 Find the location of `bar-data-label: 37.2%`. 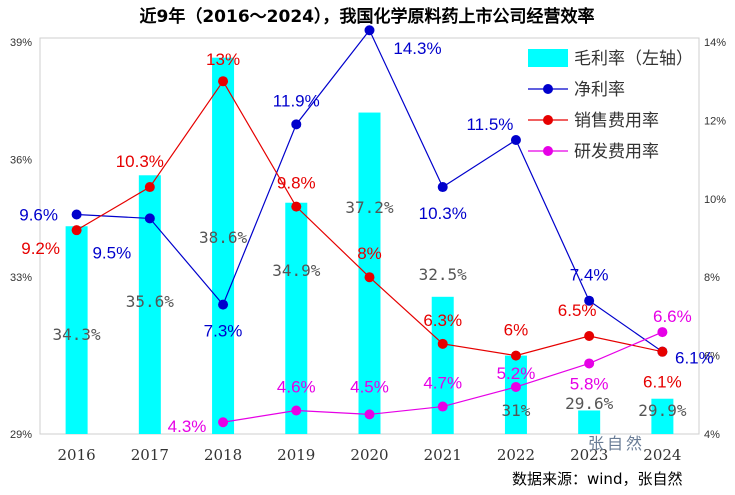

bar-data-label: 37.2% is located at coordinates (369, 207).